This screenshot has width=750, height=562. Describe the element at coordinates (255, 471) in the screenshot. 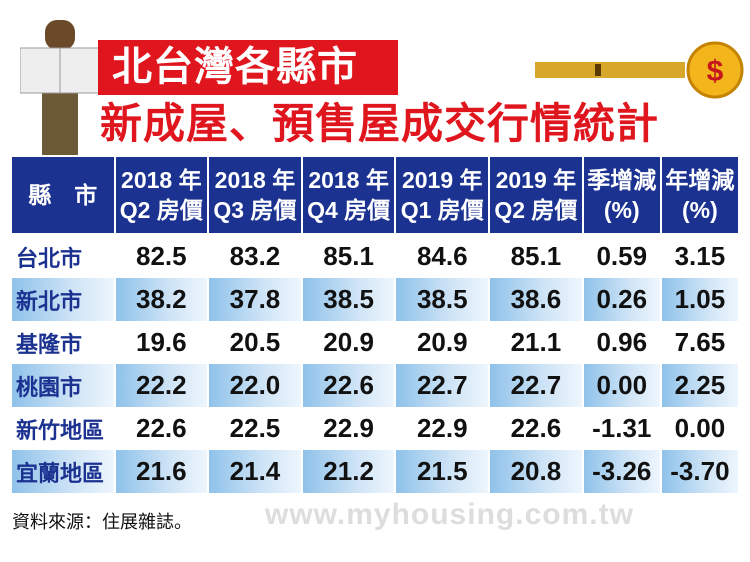

I see `value-cell: 21.4` at that location.